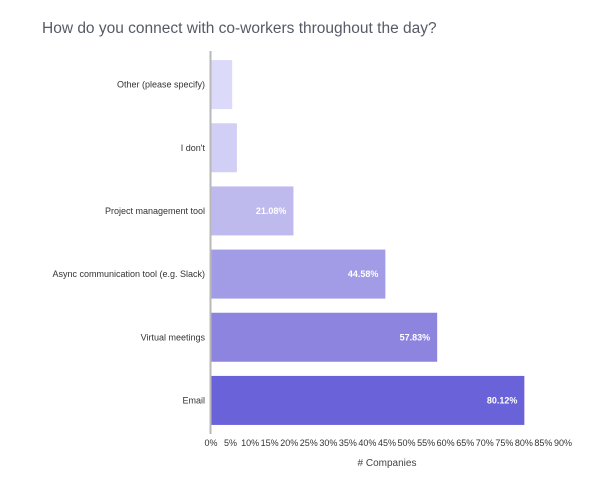 This screenshot has width=602, height=481. I want to click on data-label-5: 80.12%, so click(502, 400).